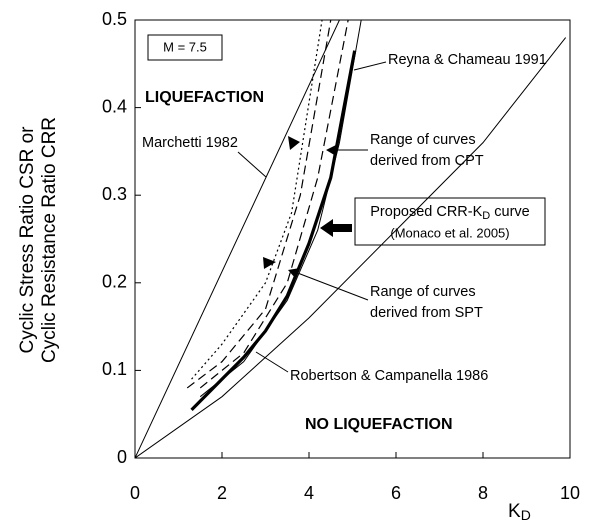 The height and width of the screenshot is (525, 594). Describe the element at coordinates (379, 424) in the screenshot. I see `no-liquefaction-label: NO LIQUEFACTION` at that location.